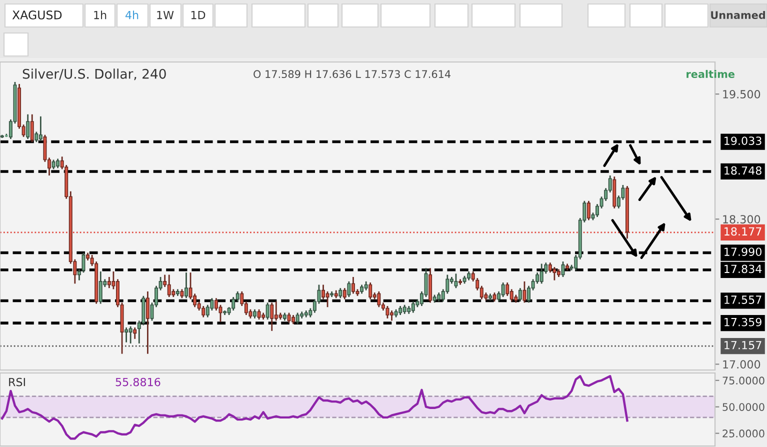 The width and height of the screenshot is (767, 447). I want to click on text: 4h, so click(131, 15).